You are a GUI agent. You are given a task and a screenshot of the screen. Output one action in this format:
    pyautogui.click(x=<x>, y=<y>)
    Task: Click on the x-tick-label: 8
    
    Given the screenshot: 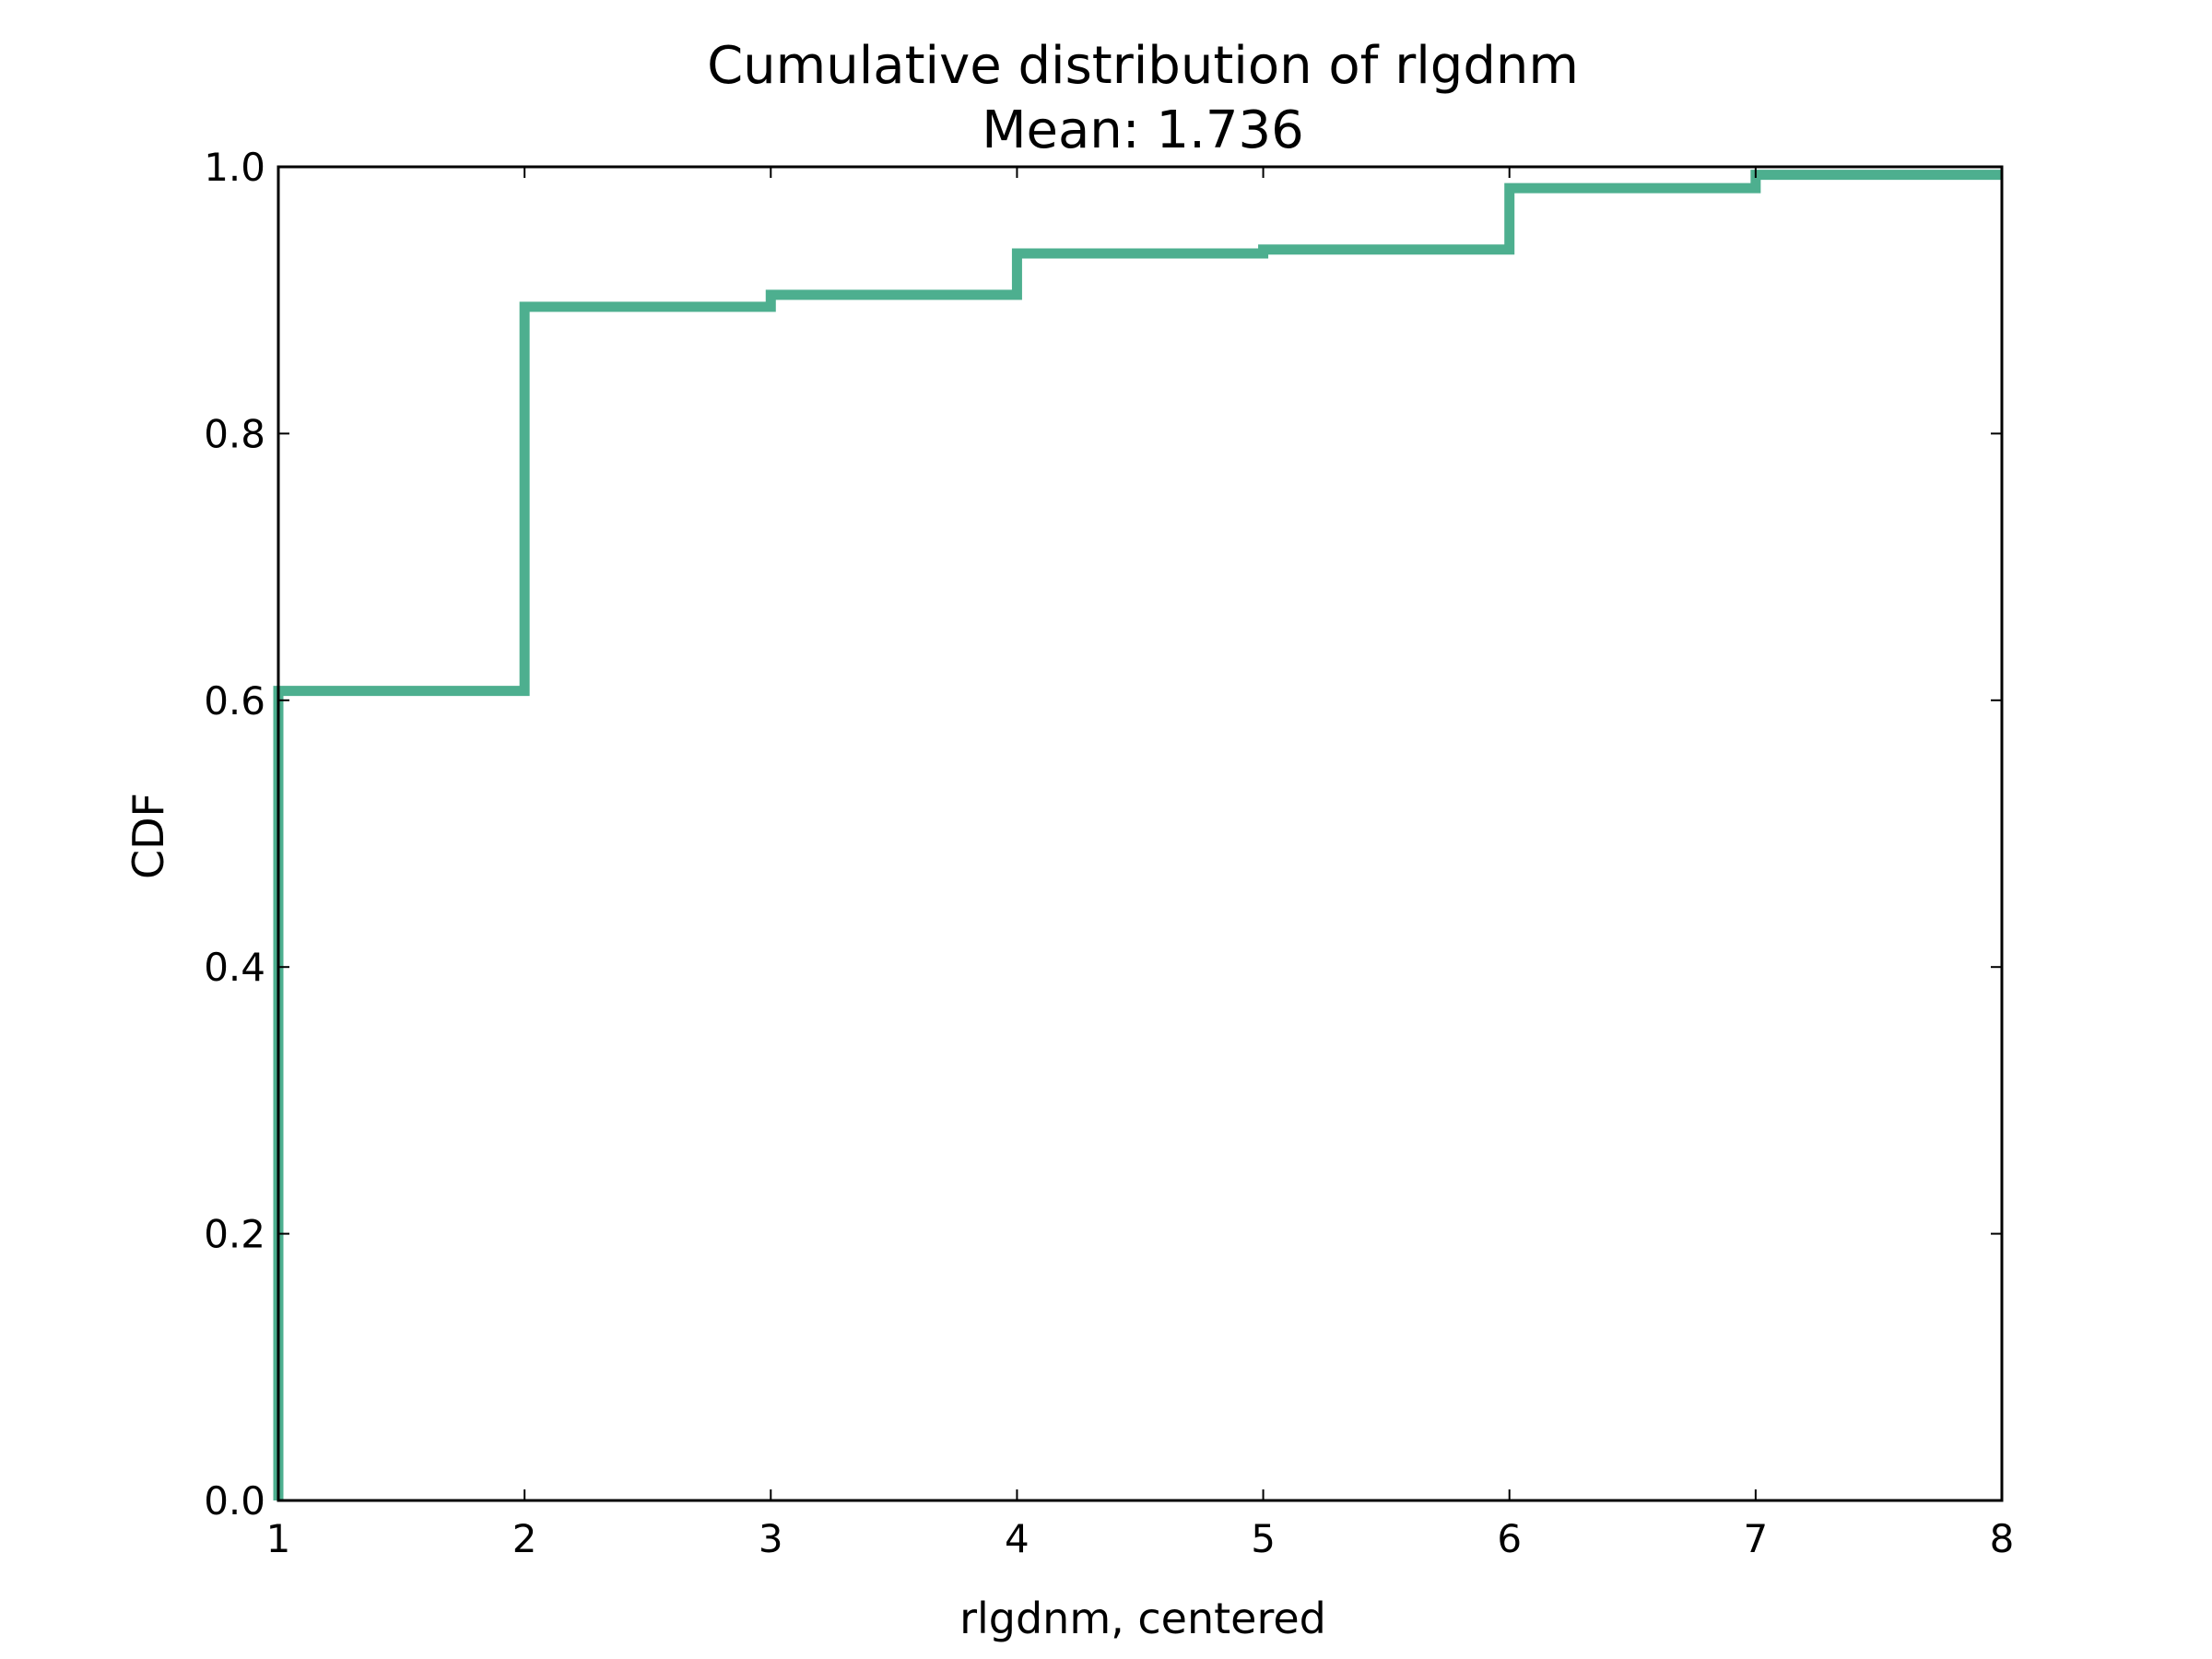 What is the action you would take?
    pyautogui.click(x=2002, y=1538)
    